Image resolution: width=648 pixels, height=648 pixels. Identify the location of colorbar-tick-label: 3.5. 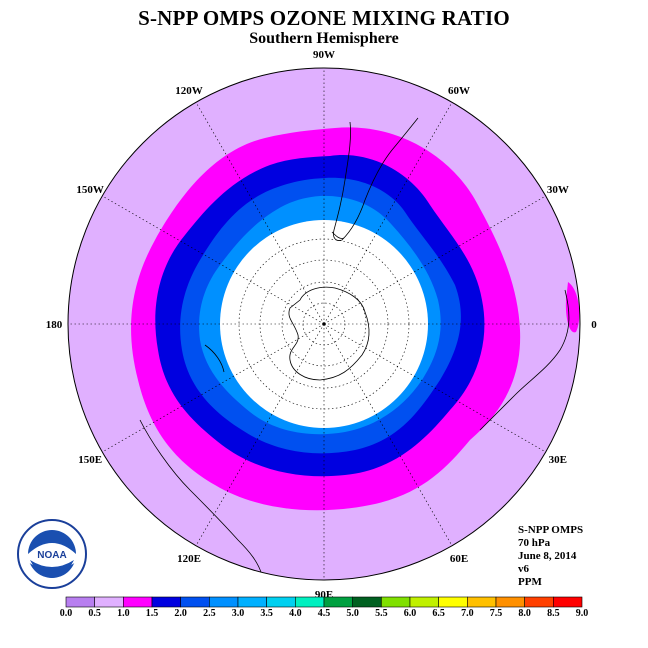
(266, 613).